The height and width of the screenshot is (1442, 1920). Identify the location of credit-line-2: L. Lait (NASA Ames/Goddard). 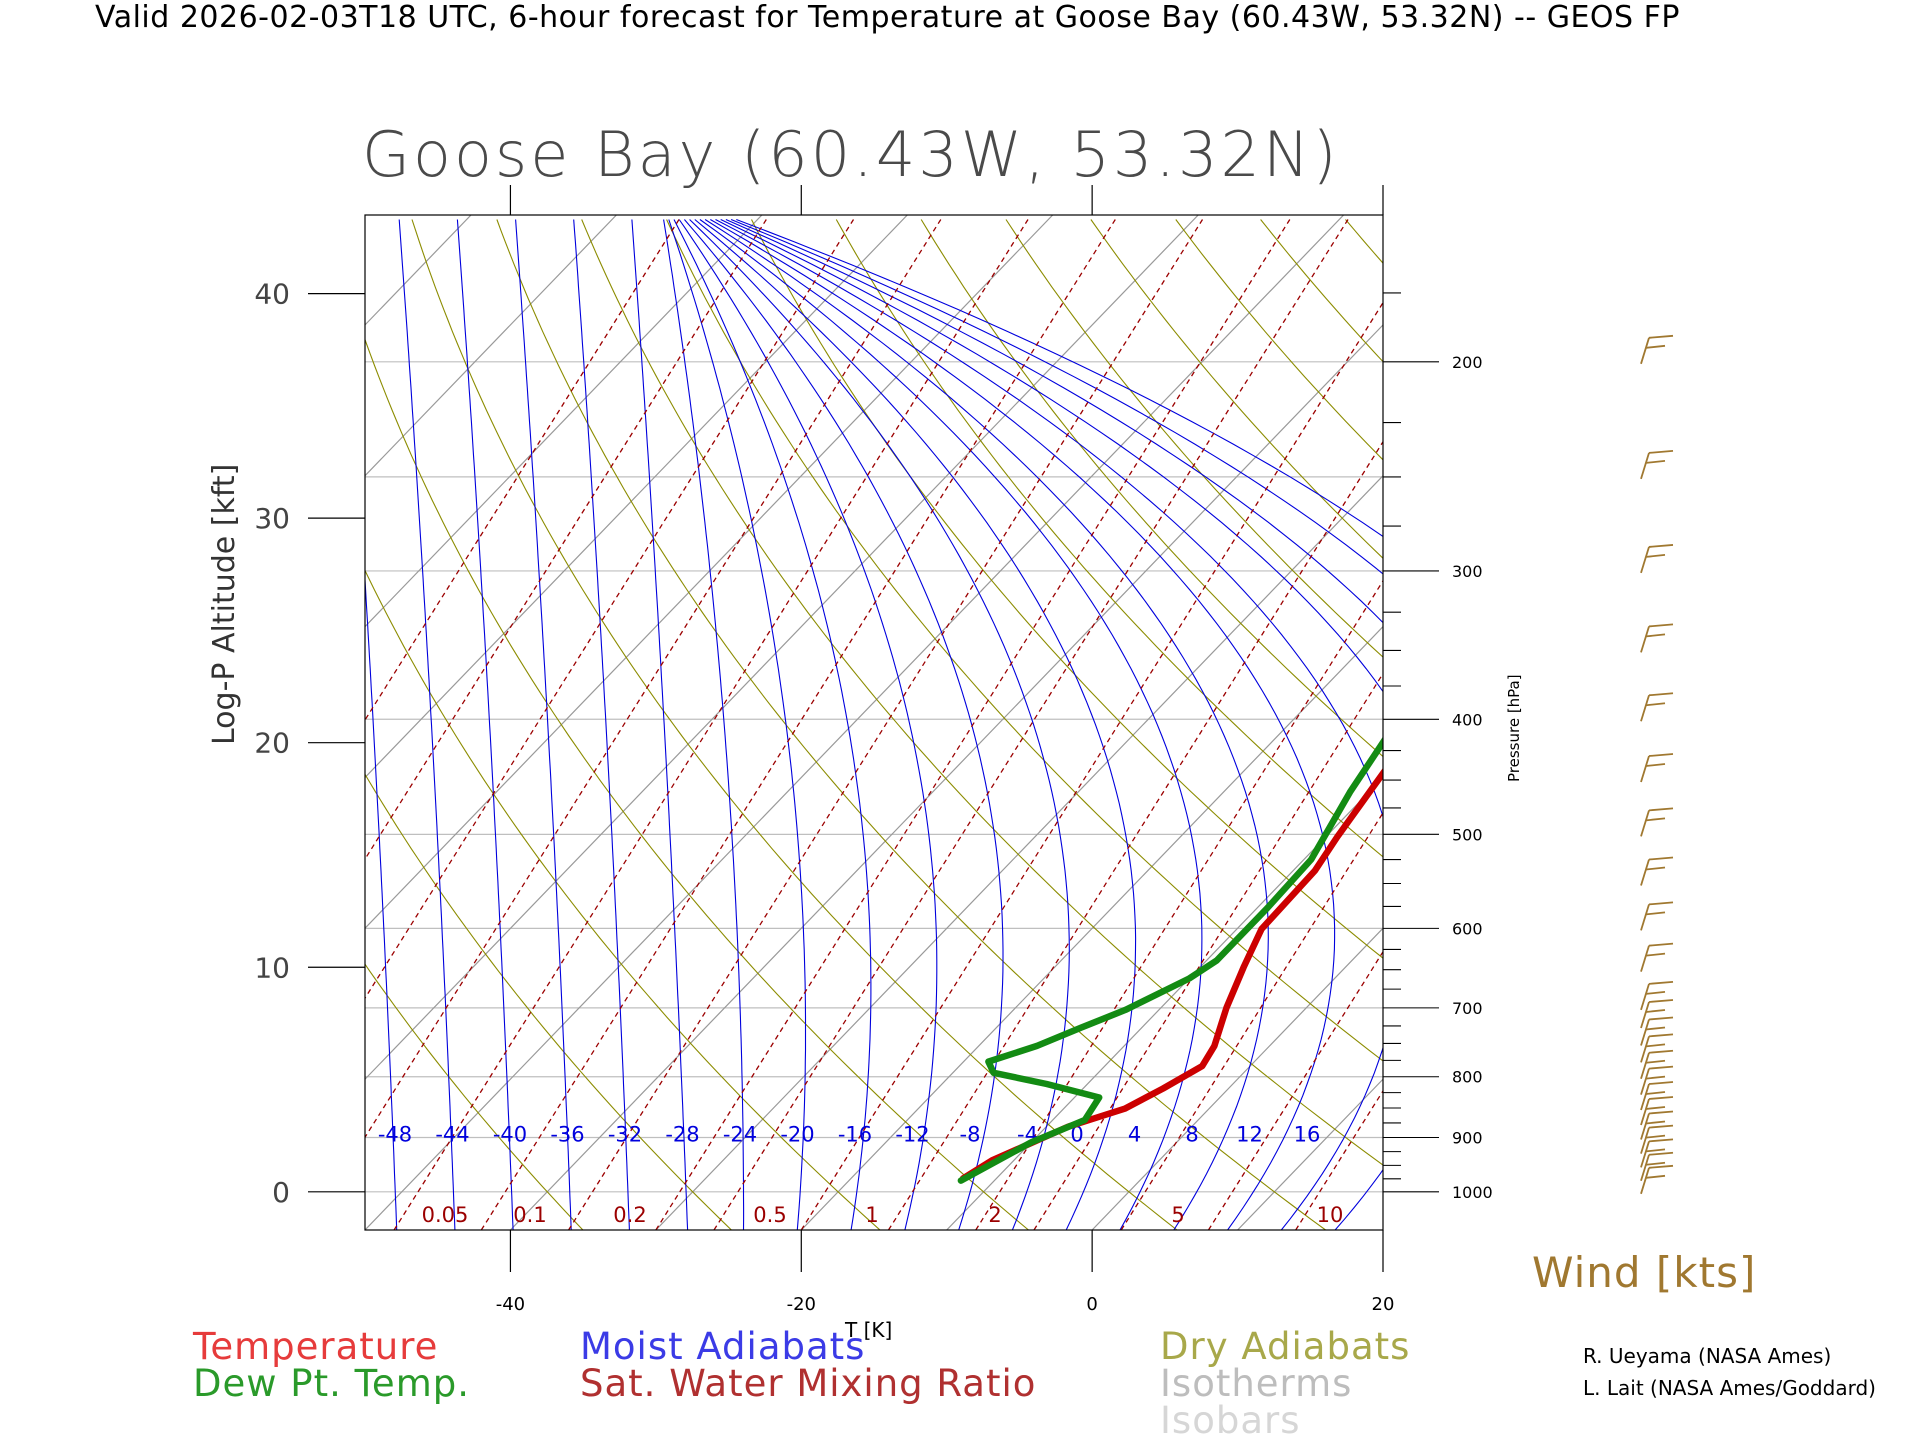
(1729, 1388).